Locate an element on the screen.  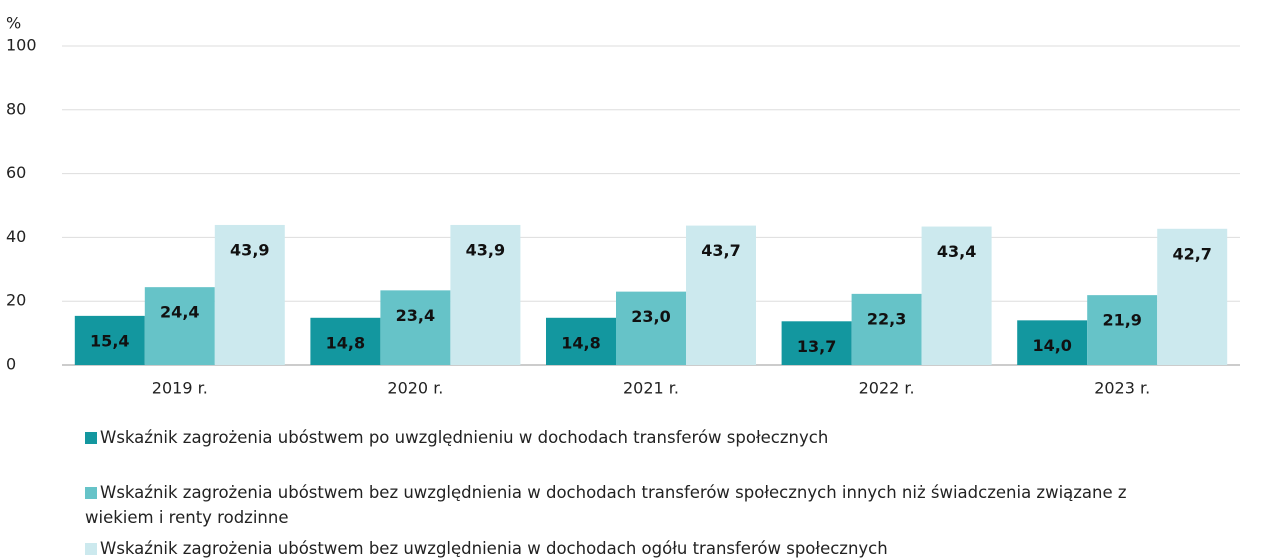
y-tick-label: 20 is located at coordinates (16, 300).